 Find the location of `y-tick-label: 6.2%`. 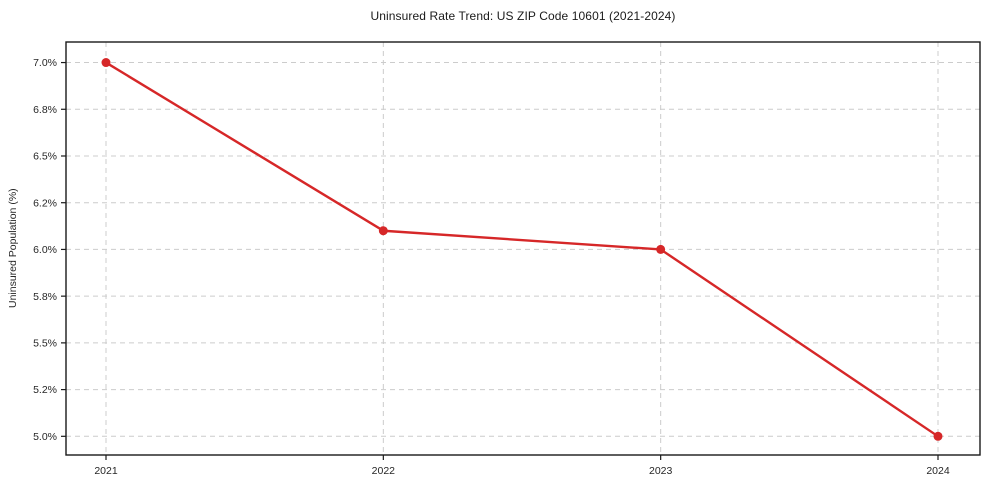

y-tick-label: 6.2% is located at coordinates (45, 203).